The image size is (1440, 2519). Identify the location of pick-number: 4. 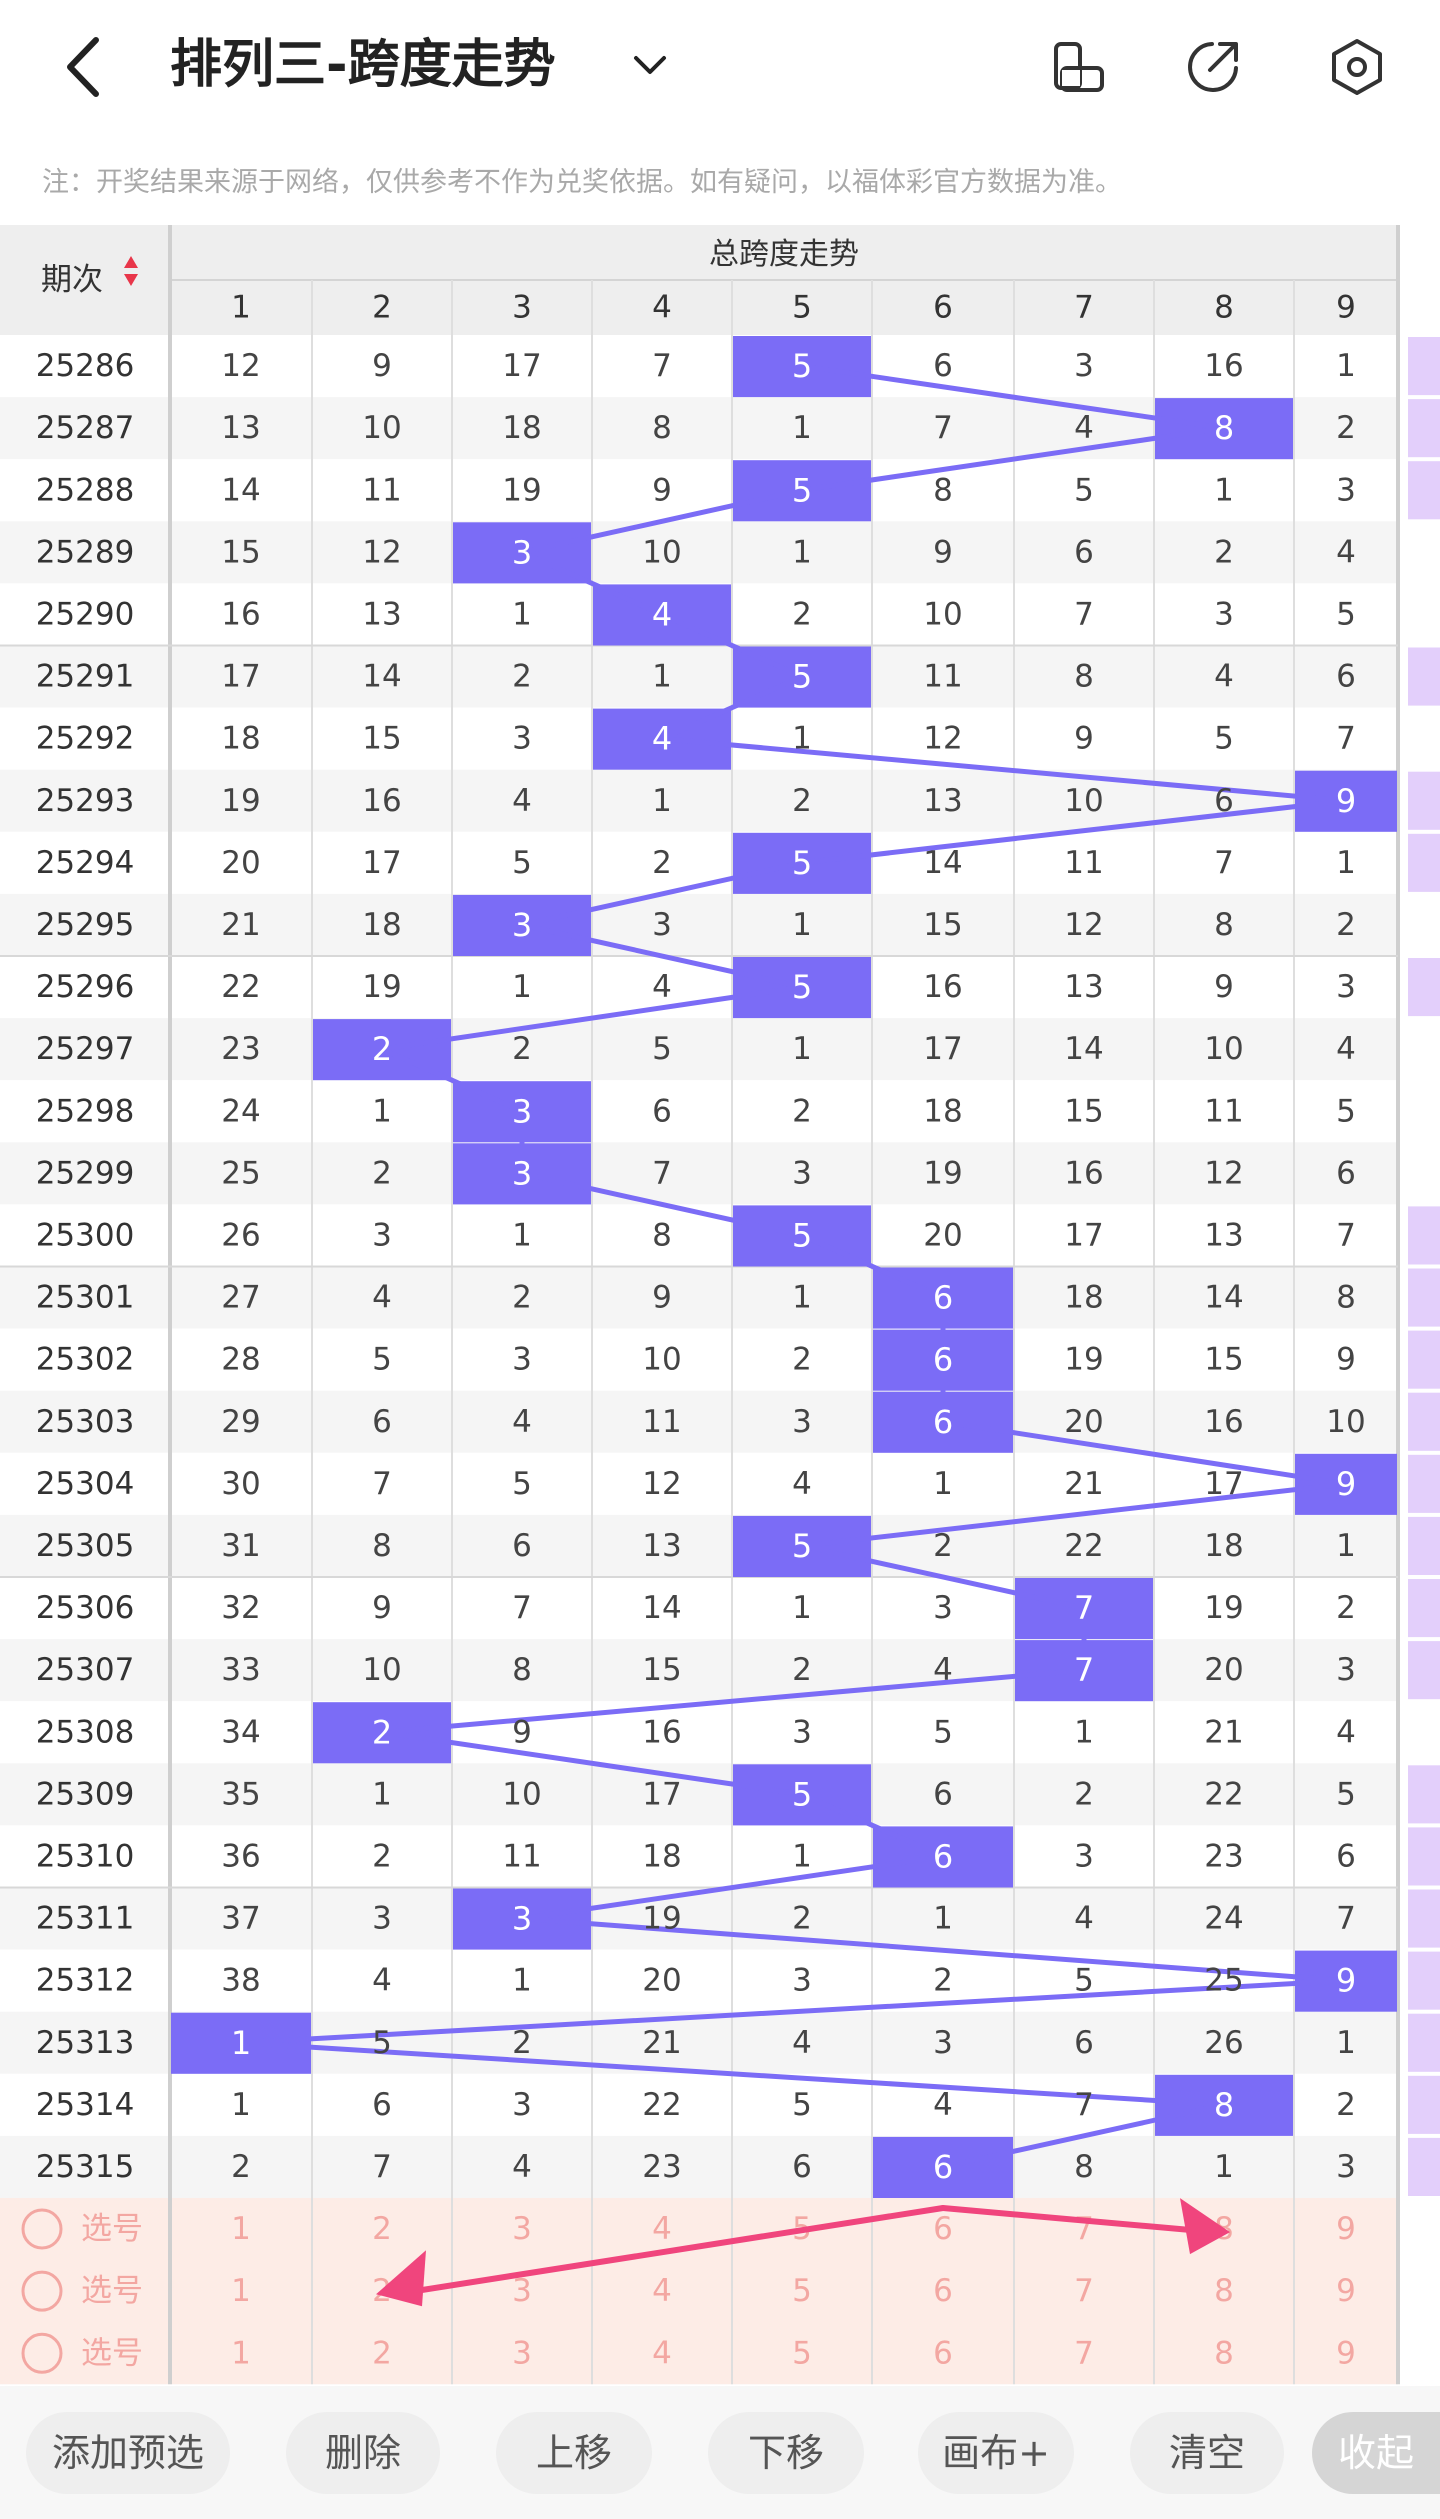
(662, 2353).